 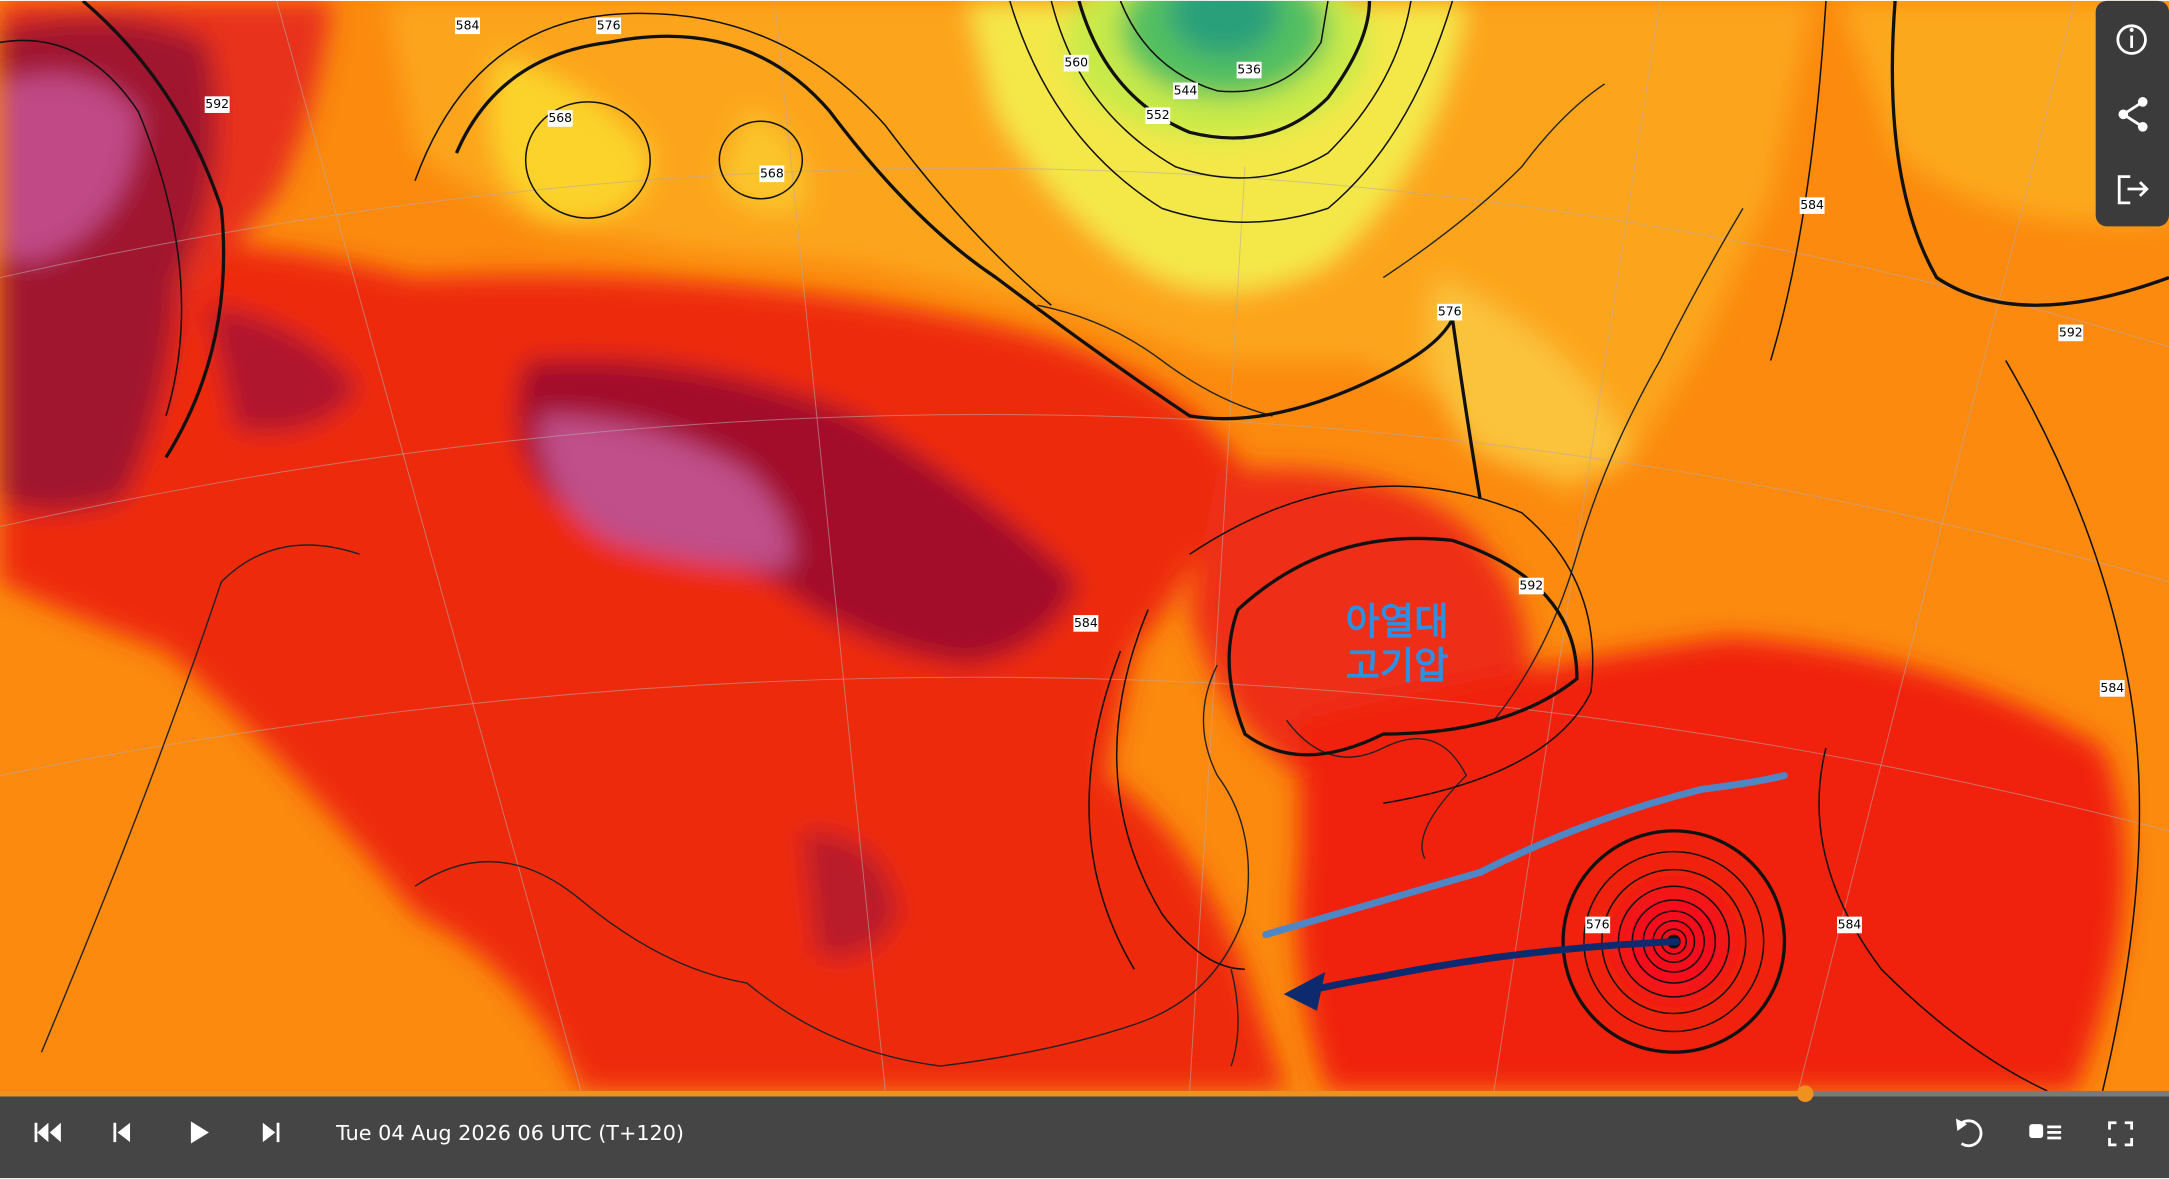 What do you see at coordinates (2121, 1134) in the screenshot?
I see `fullscreen-button` at bounding box center [2121, 1134].